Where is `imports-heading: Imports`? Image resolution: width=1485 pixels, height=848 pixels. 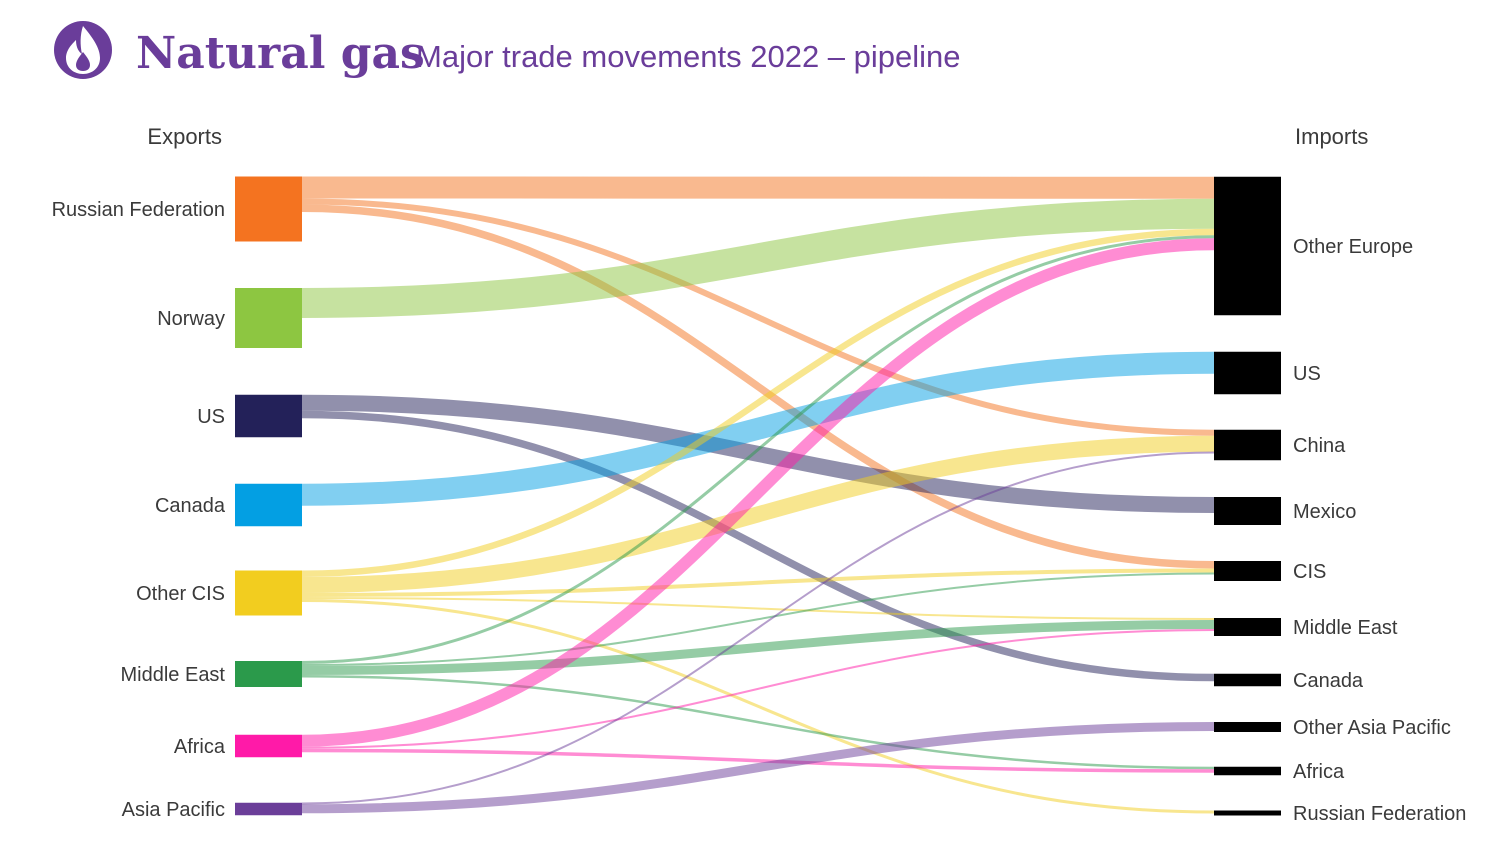
imports-heading: Imports is located at coordinates (1331, 136).